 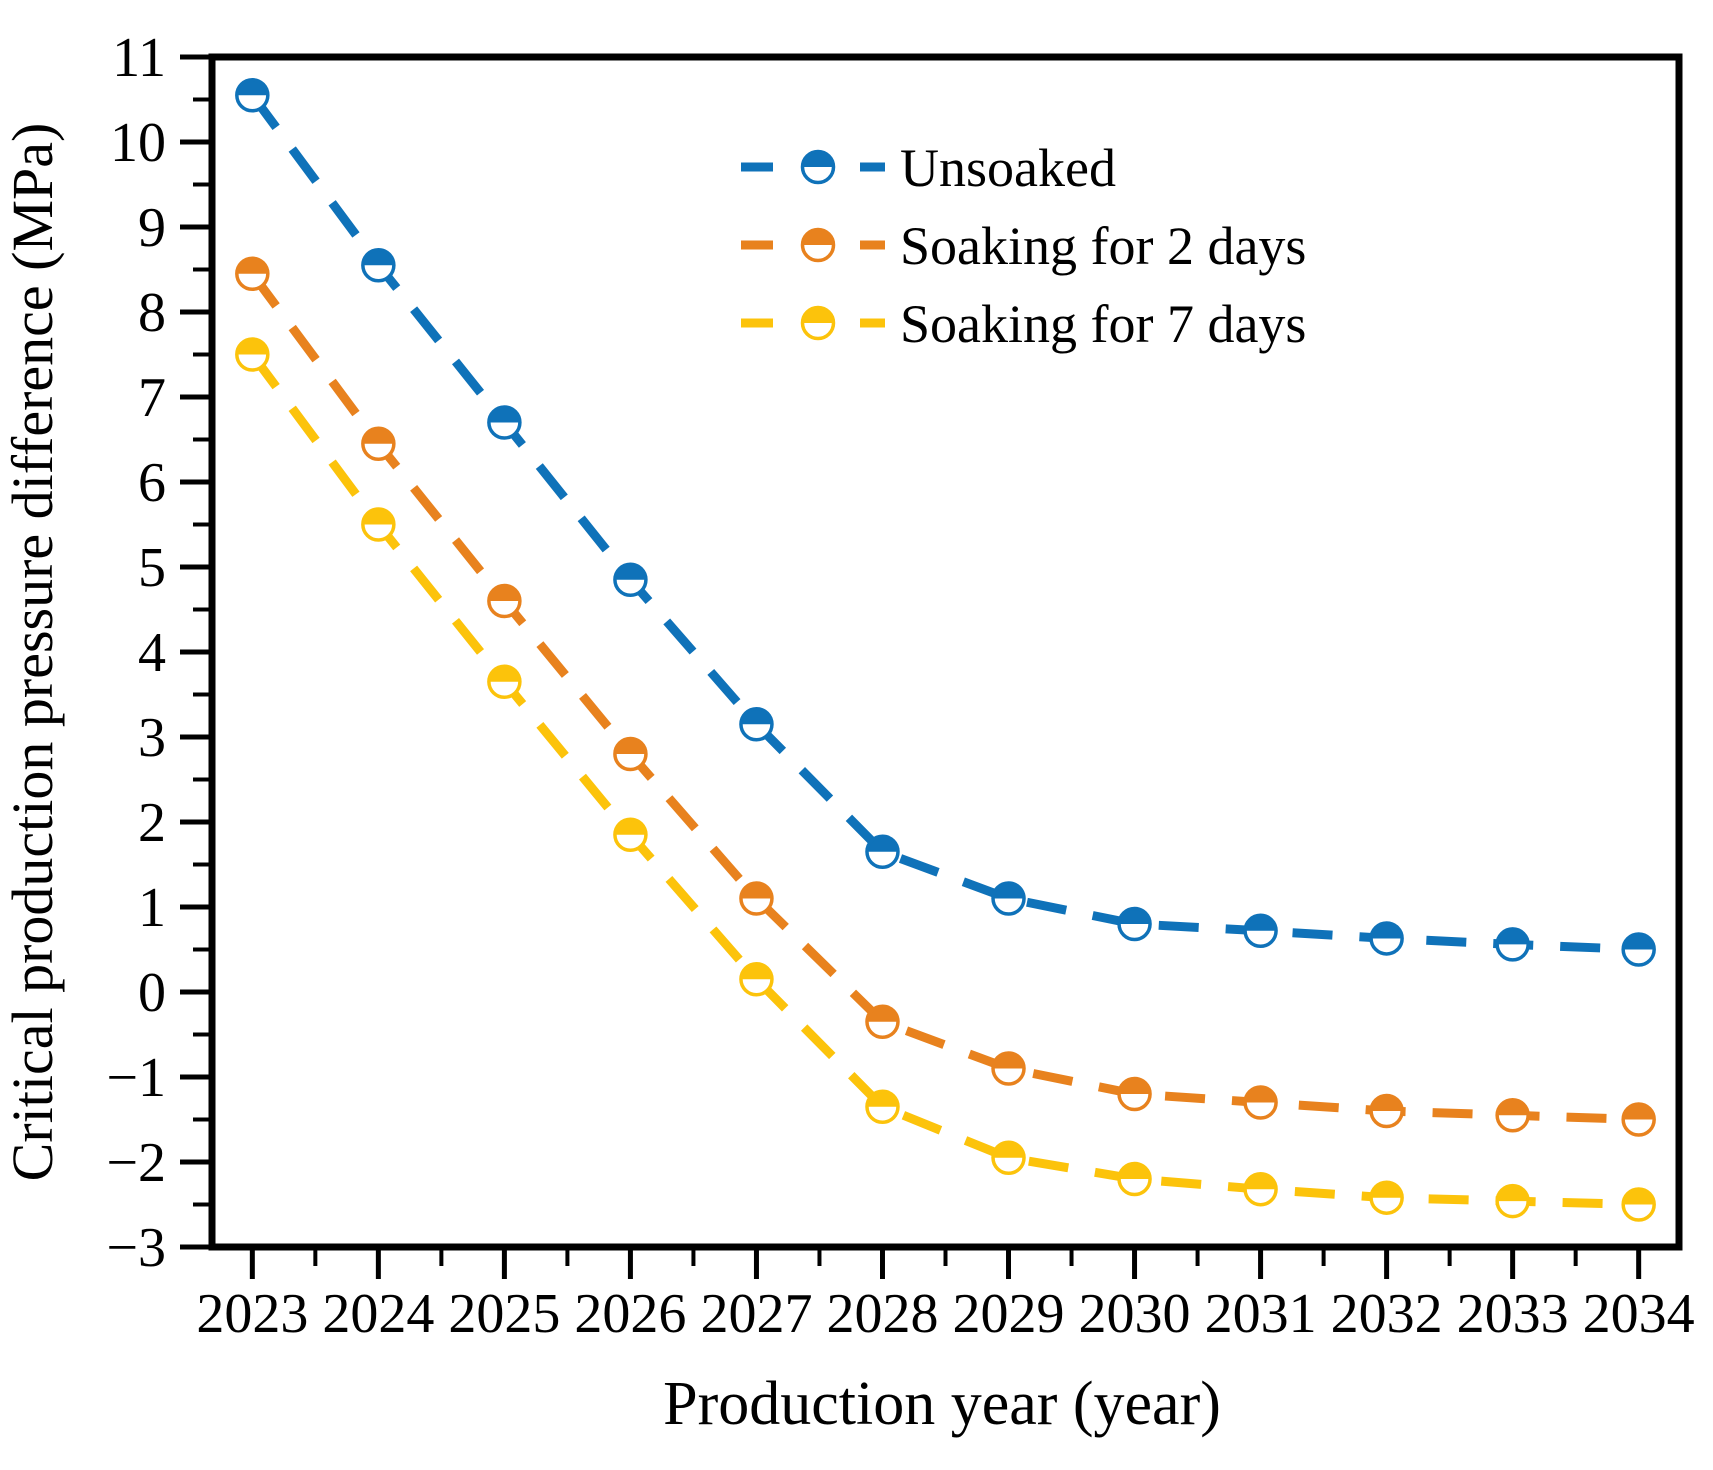 I want to click on y-tick-label: 1, so click(x=152, y=908).